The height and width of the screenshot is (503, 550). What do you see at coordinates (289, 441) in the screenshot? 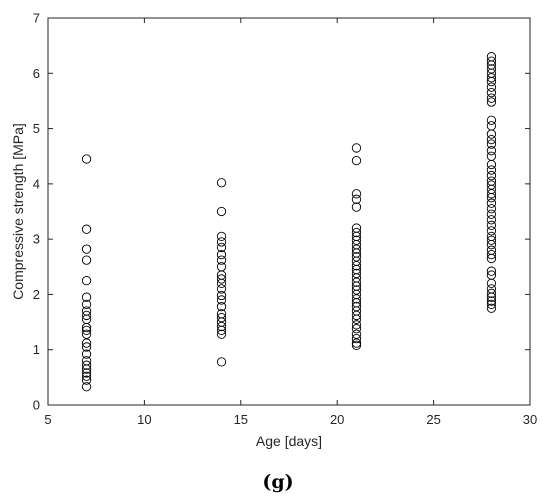
I see `x-axis-label: Age [days]` at bounding box center [289, 441].